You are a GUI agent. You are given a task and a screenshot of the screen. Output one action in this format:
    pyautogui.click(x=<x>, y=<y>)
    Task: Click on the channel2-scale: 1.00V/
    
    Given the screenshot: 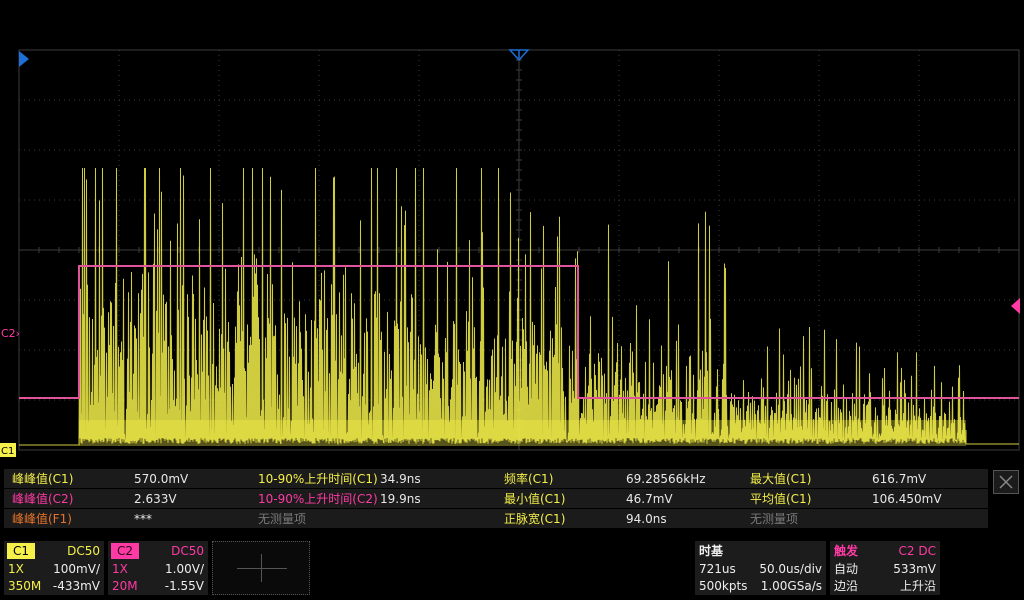 What is the action you would take?
    pyautogui.click(x=184, y=569)
    